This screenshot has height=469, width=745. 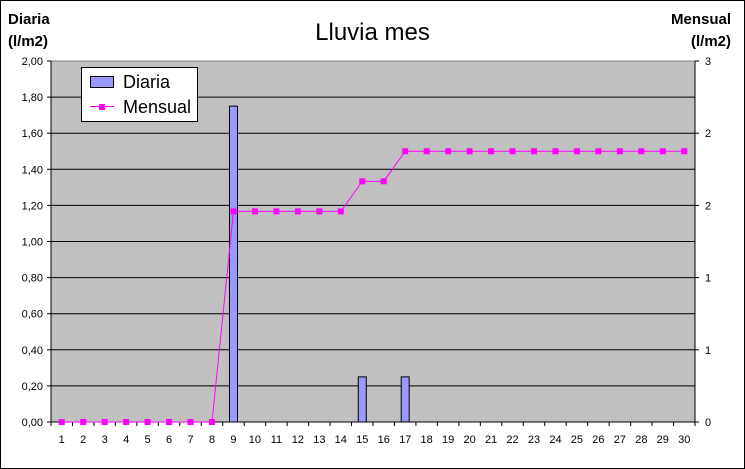 What do you see at coordinates (663, 440) in the screenshot?
I see `x-tick-label: 29` at bounding box center [663, 440].